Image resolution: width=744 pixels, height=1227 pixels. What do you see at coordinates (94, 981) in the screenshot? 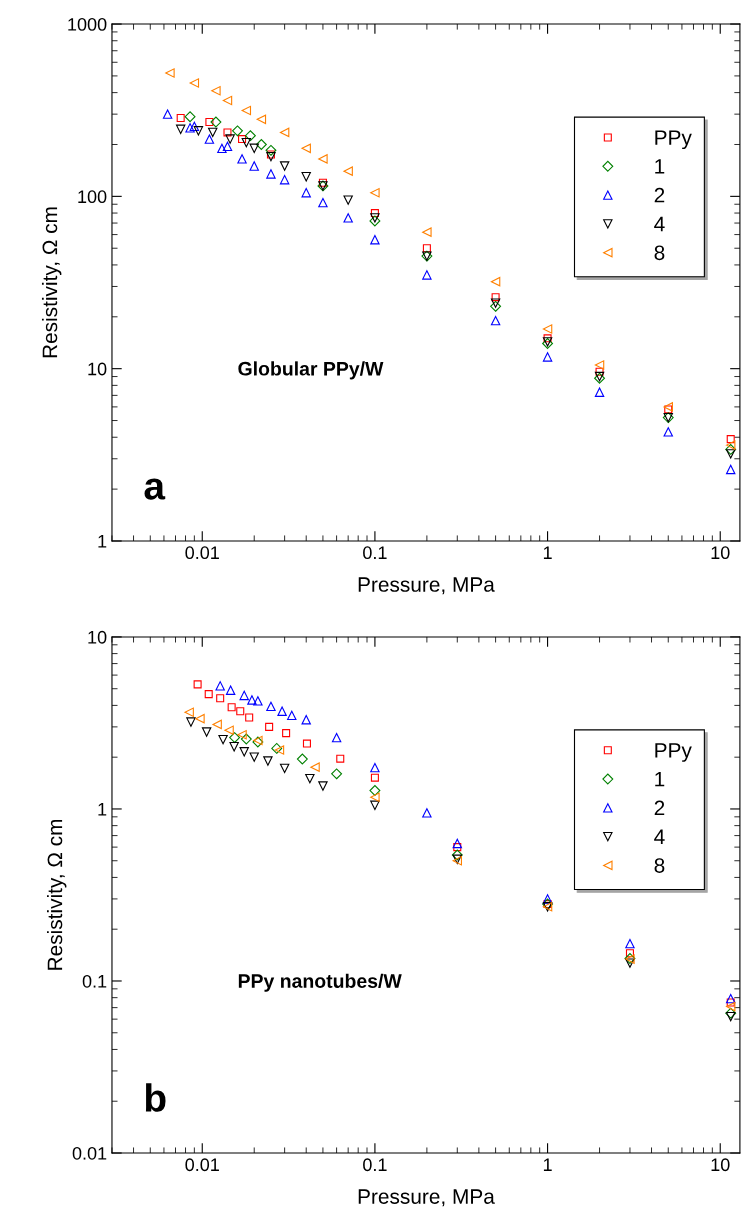
I see `y-tick-label: 0.1` at bounding box center [94, 981].